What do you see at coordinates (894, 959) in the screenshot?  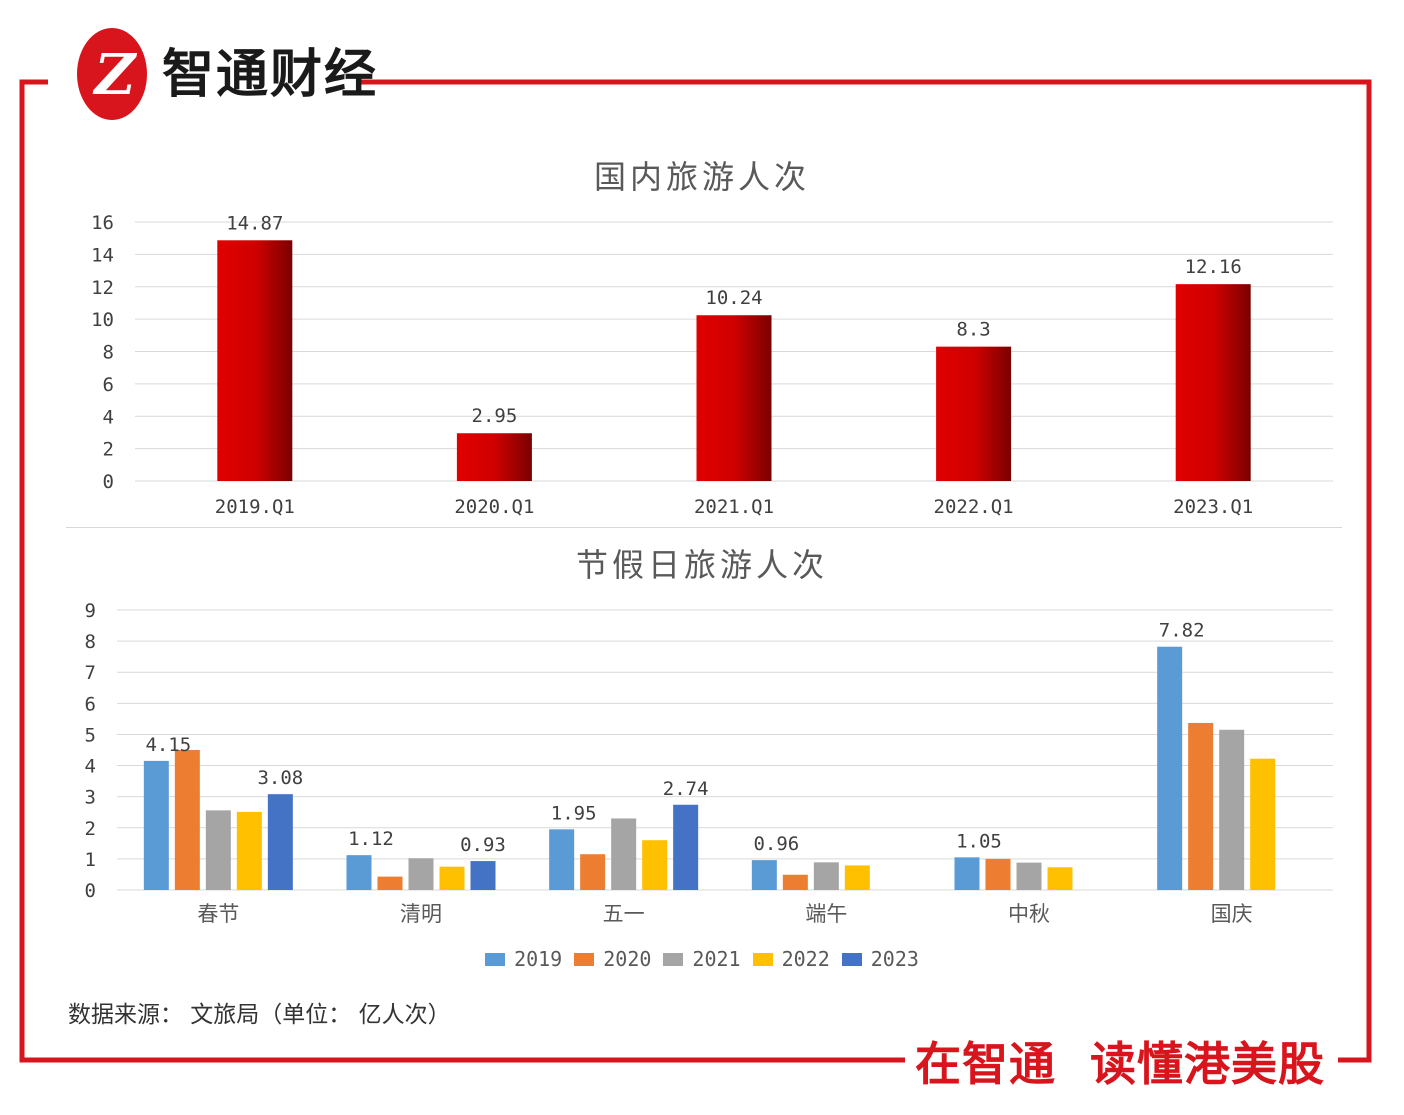 I see `legend-label: 2023` at bounding box center [894, 959].